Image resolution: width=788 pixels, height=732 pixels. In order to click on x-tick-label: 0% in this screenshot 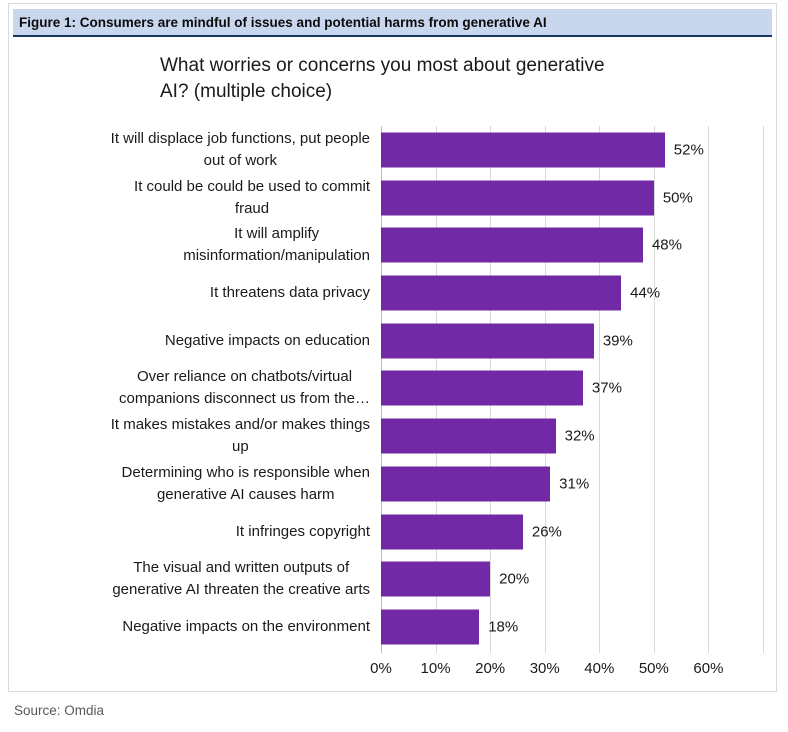, I will do `click(381, 668)`.